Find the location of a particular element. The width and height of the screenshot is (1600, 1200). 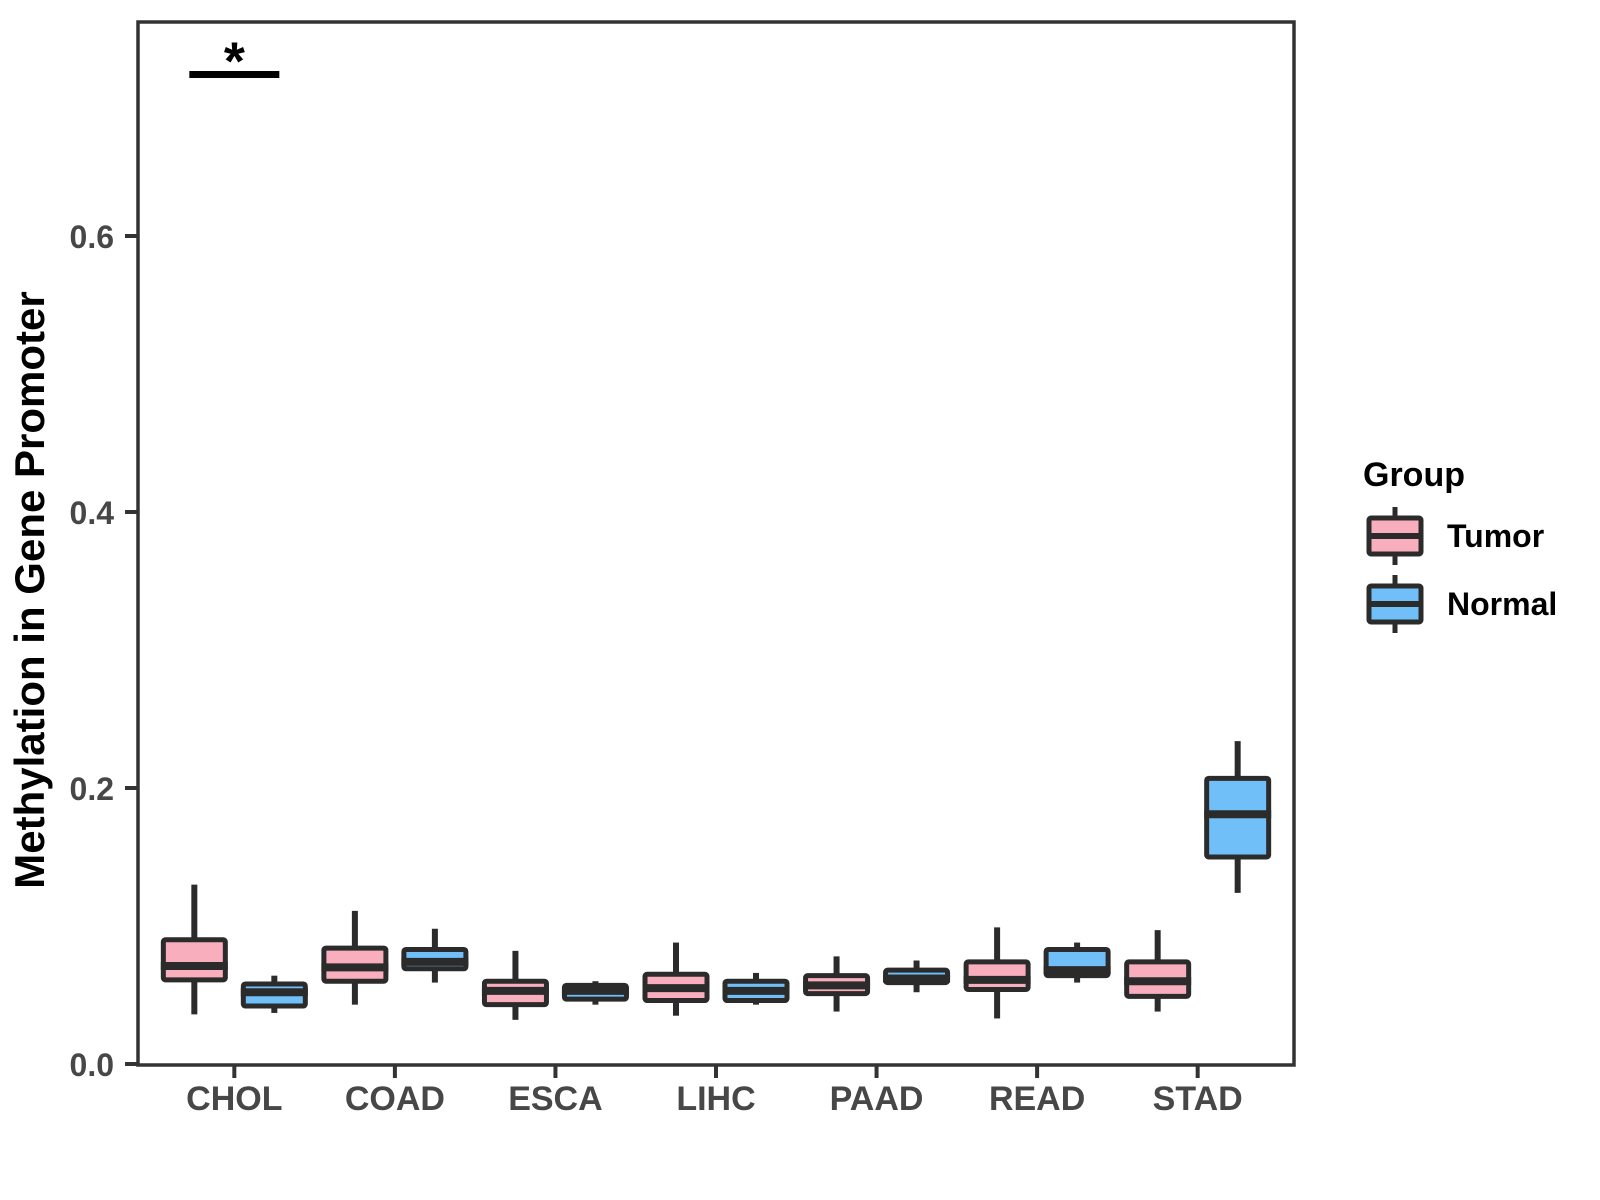

y-axis-title: Methylation in Gene Promoter is located at coordinates (29, 589).